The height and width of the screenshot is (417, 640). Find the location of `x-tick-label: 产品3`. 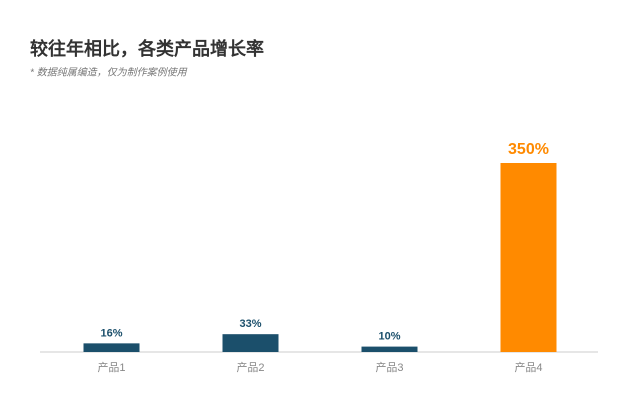

x-tick-label: 产品3 is located at coordinates (389, 367).